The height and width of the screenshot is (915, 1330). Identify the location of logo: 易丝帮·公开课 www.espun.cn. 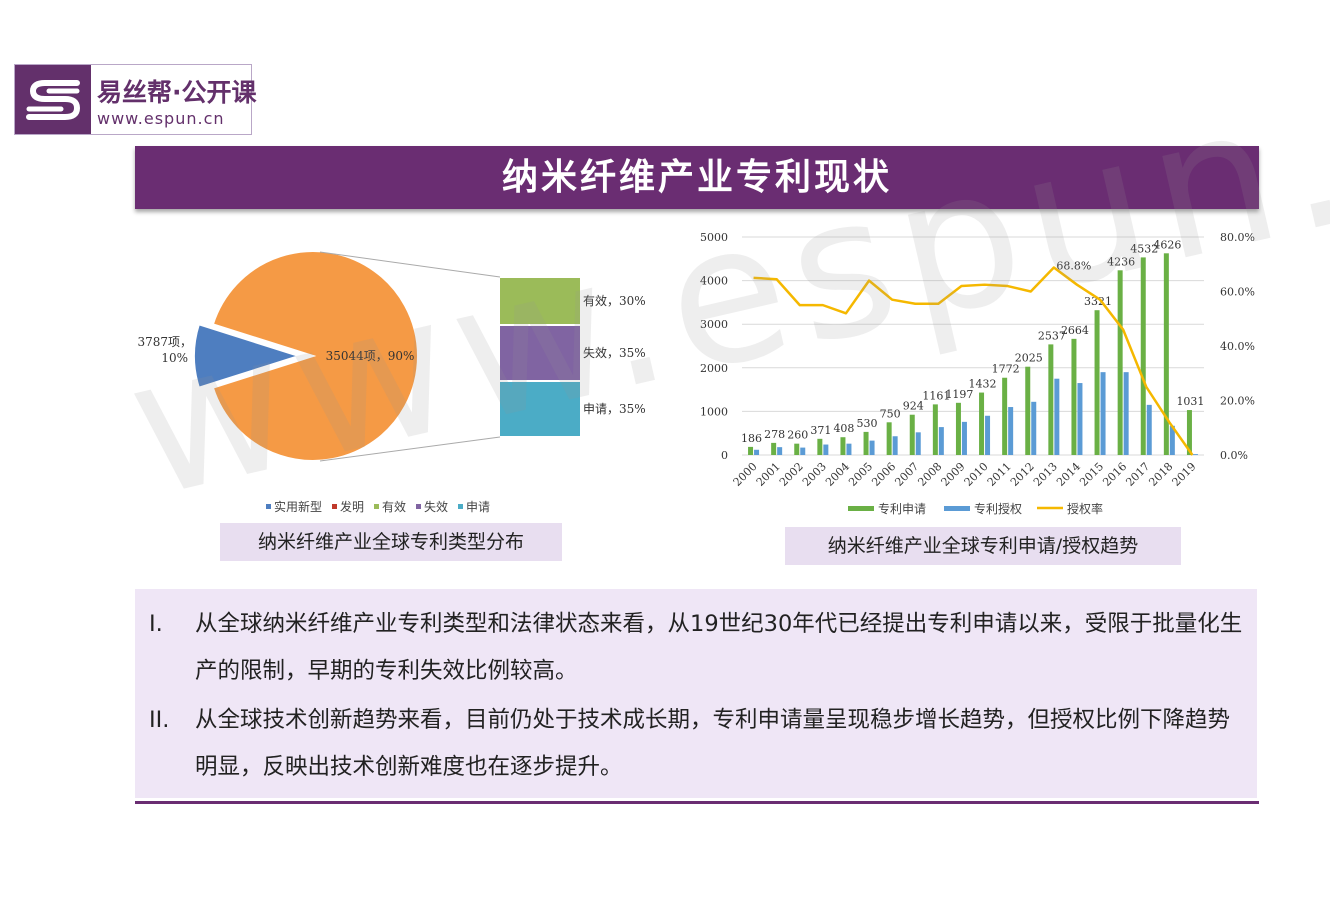
(135, 99).